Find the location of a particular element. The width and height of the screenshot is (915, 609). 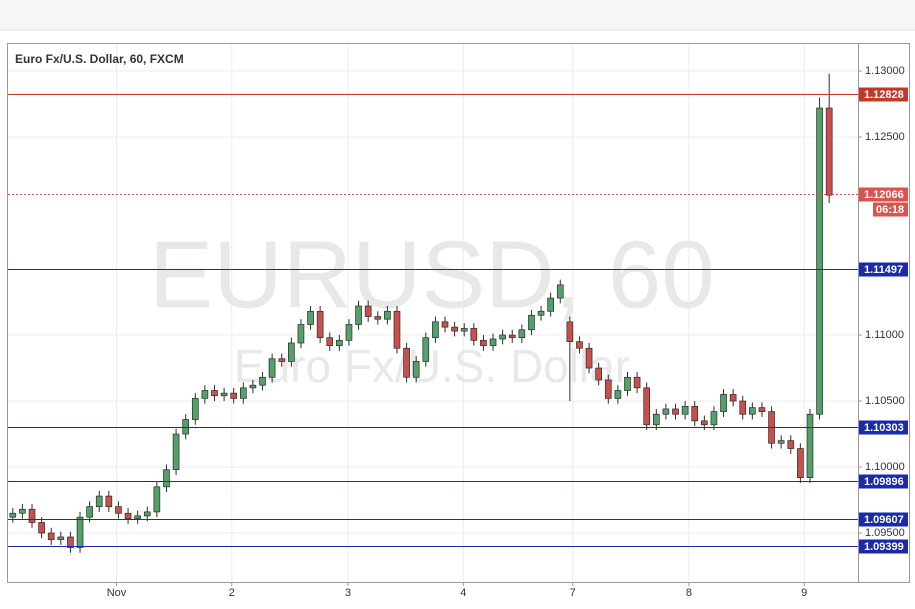

level-label: 1.12828 is located at coordinates (884, 95).